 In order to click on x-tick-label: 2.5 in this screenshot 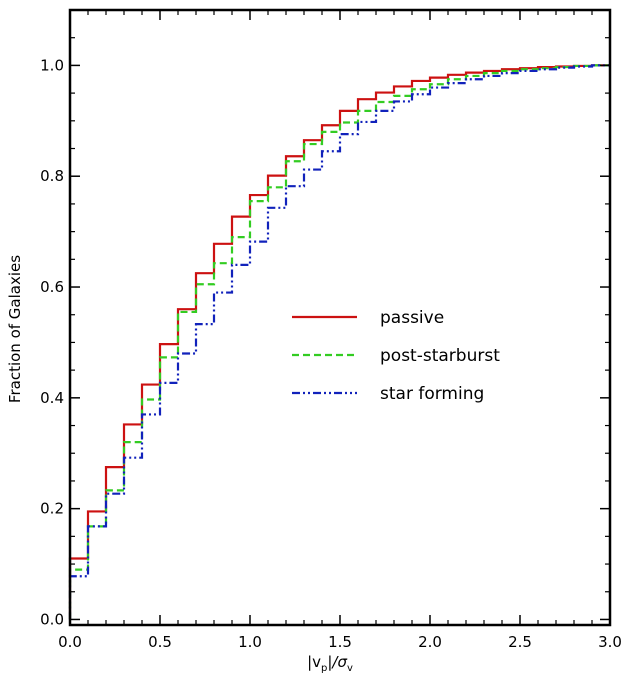, I will do `click(520, 642)`.